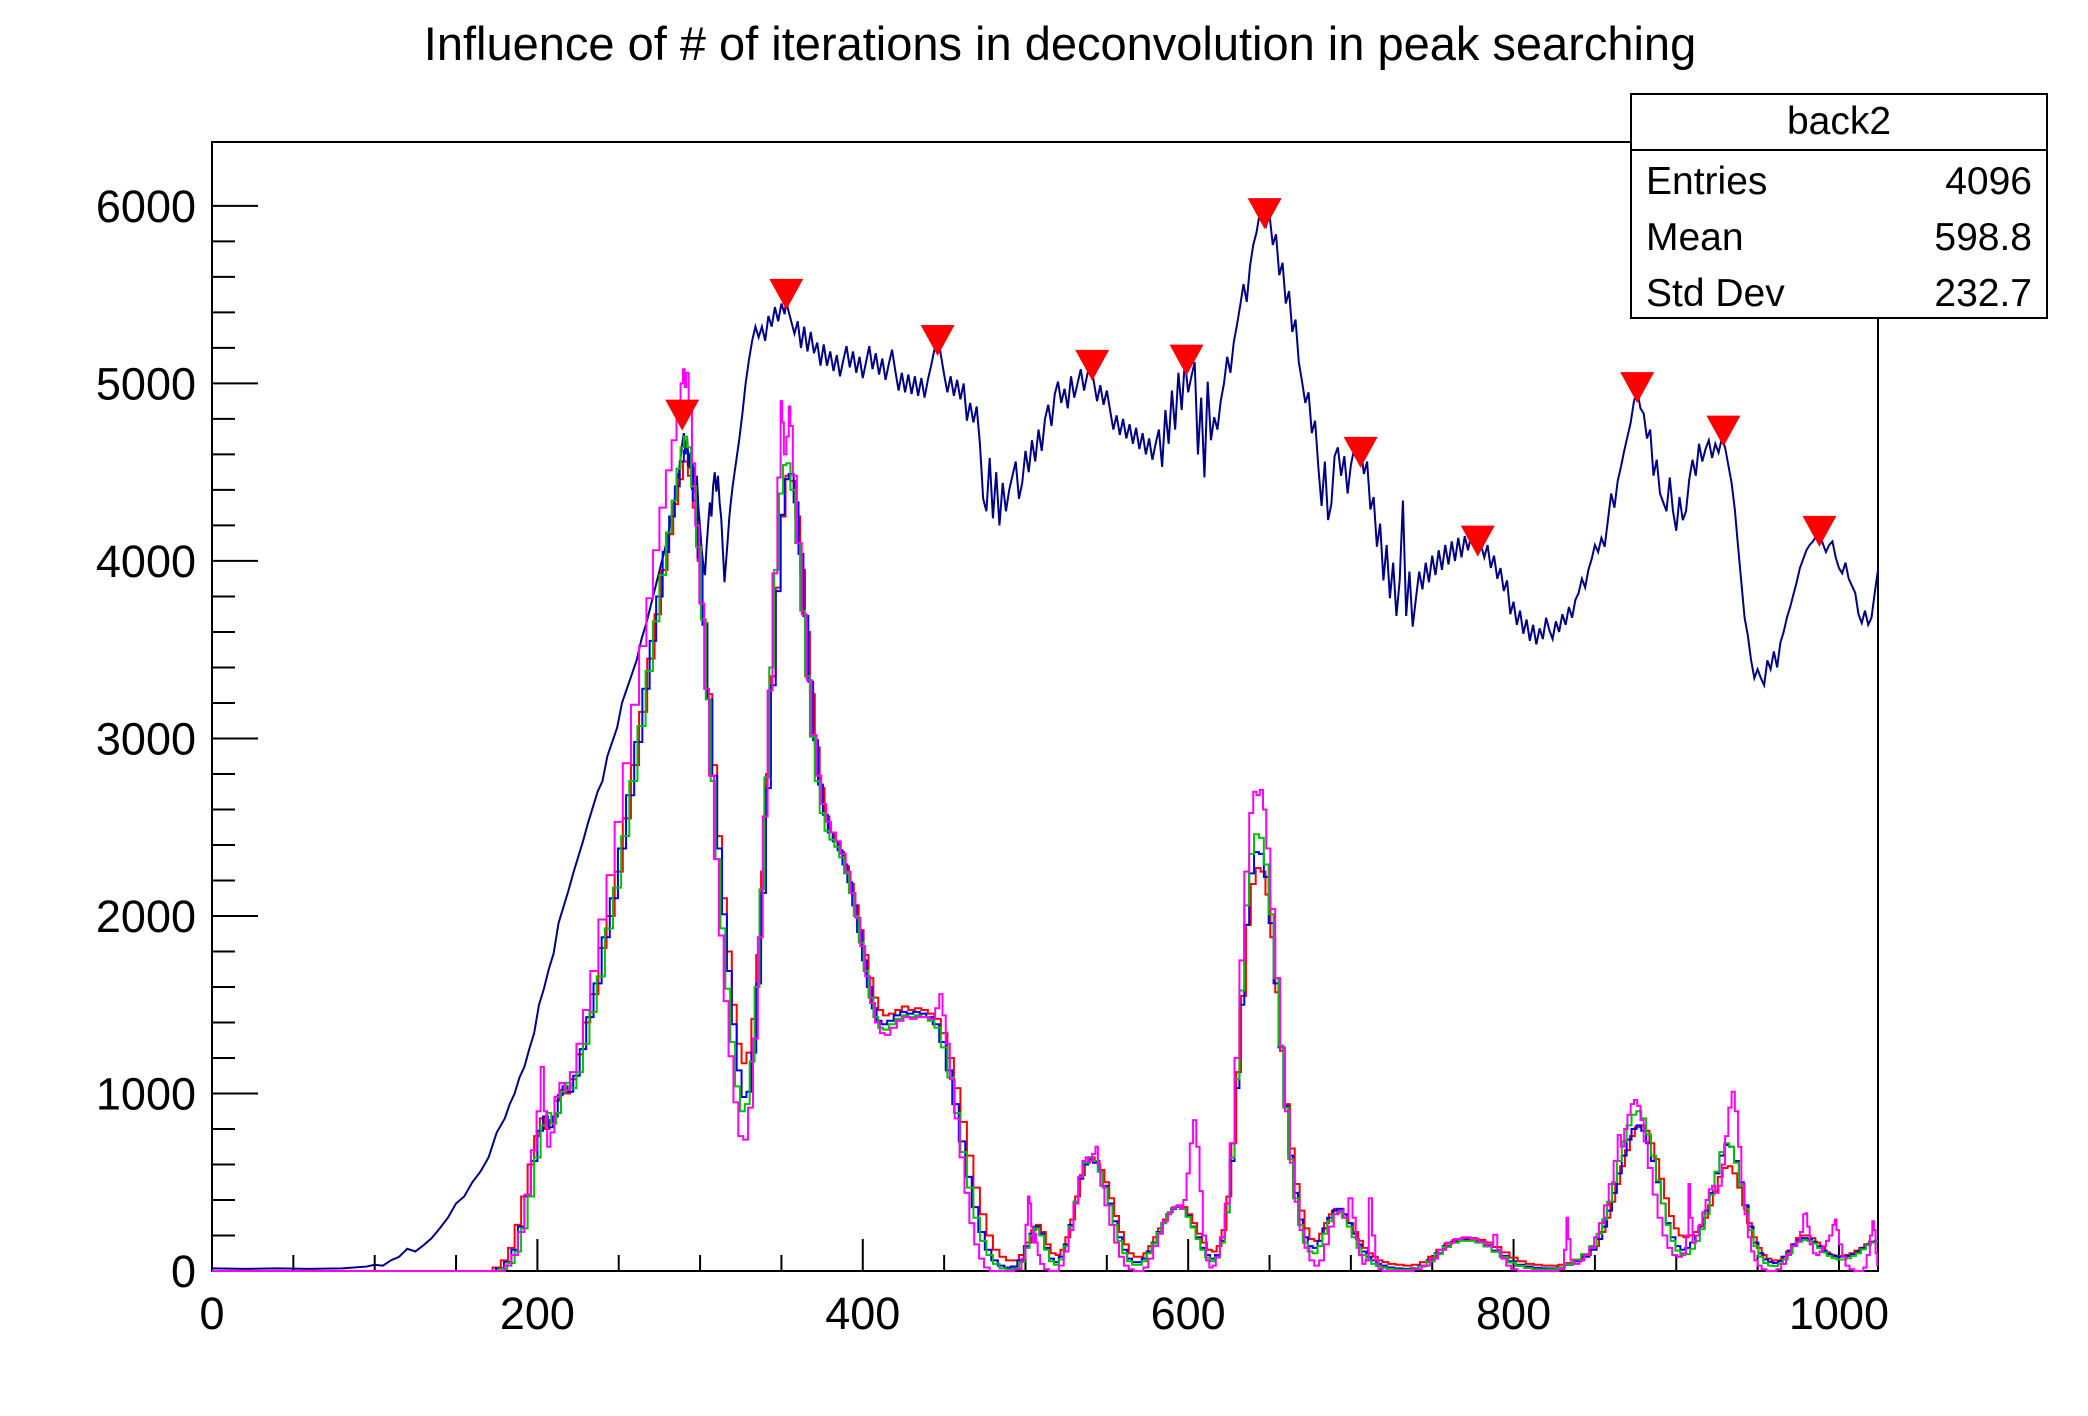  What do you see at coordinates (1988, 181) in the screenshot?
I see `stats-value-entries: 4096` at bounding box center [1988, 181].